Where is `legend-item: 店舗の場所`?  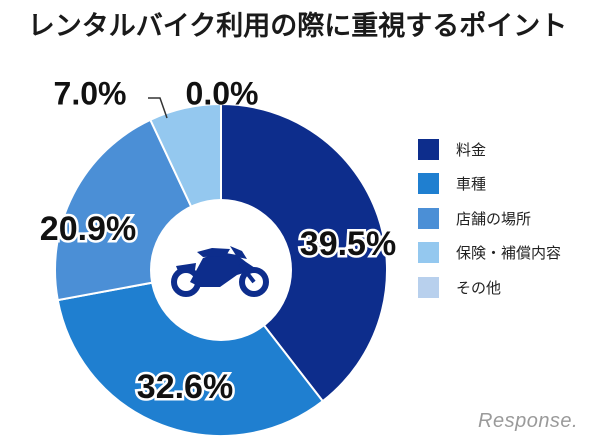
legend-item: 店舗の場所 is located at coordinates (489, 218).